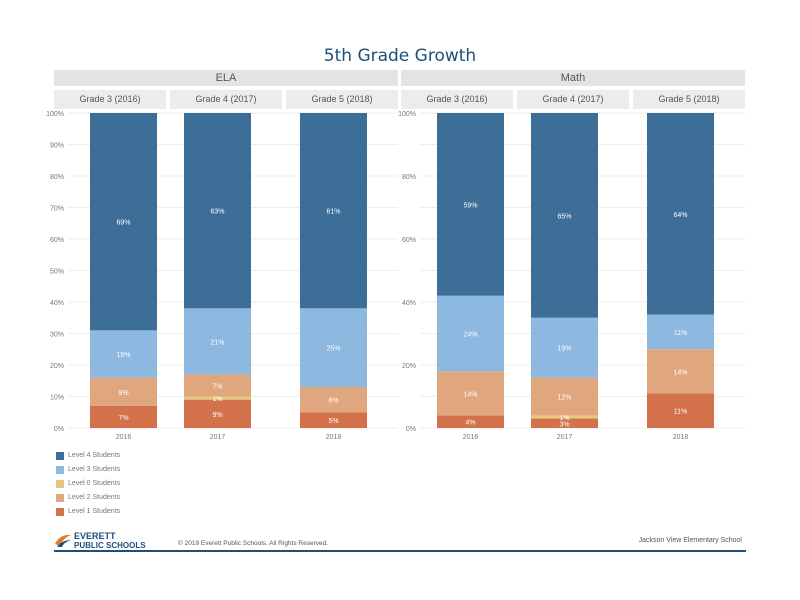  I want to click on legend-label: Level 2 Students, so click(94, 497).